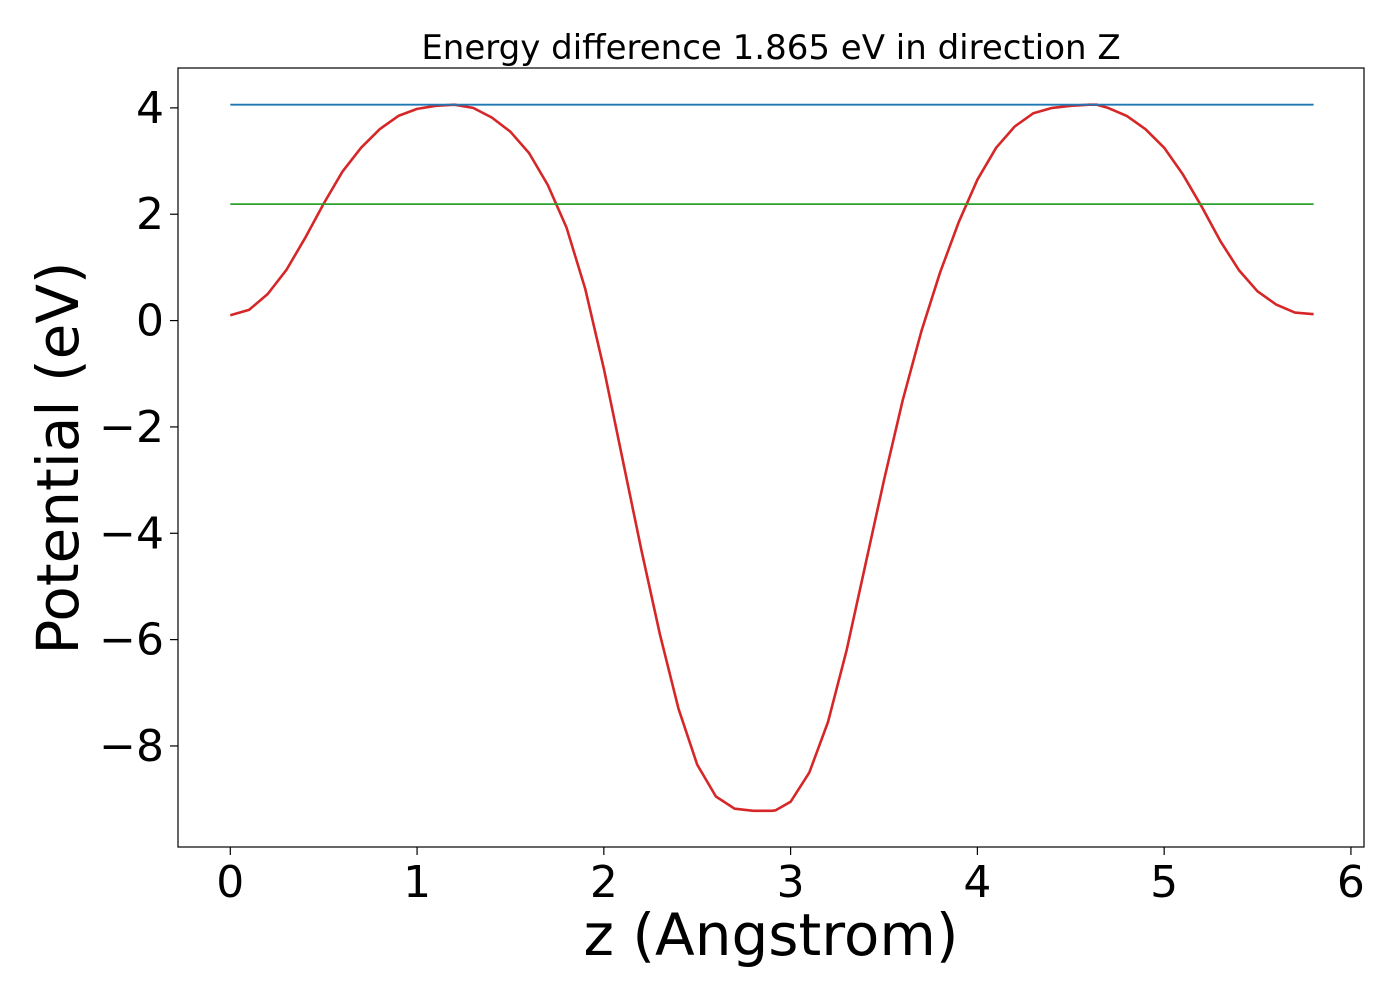 The height and width of the screenshot is (1000, 1400). I want to click on y-tick-label: −4, so click(131, 533).